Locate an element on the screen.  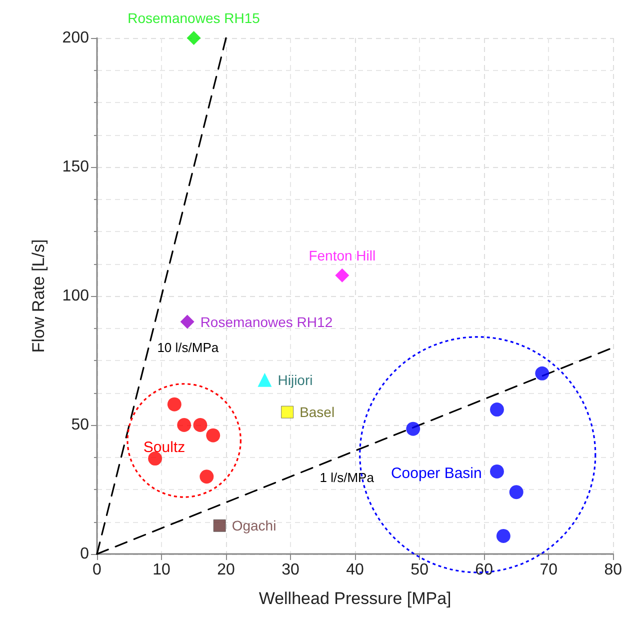
series-label: Rosemanowes RH15 is located at coordinates (194, 18).